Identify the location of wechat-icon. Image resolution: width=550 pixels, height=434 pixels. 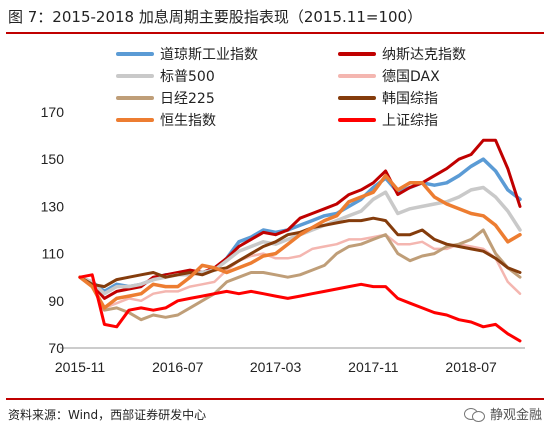
(474, 414).